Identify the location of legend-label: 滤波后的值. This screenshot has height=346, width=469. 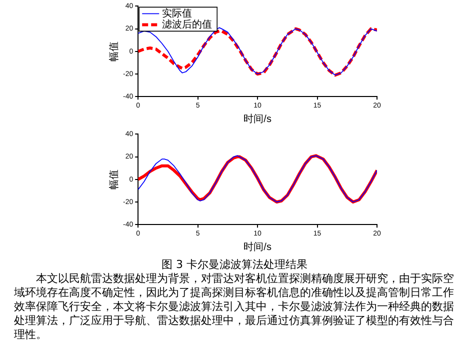
(187, 24).